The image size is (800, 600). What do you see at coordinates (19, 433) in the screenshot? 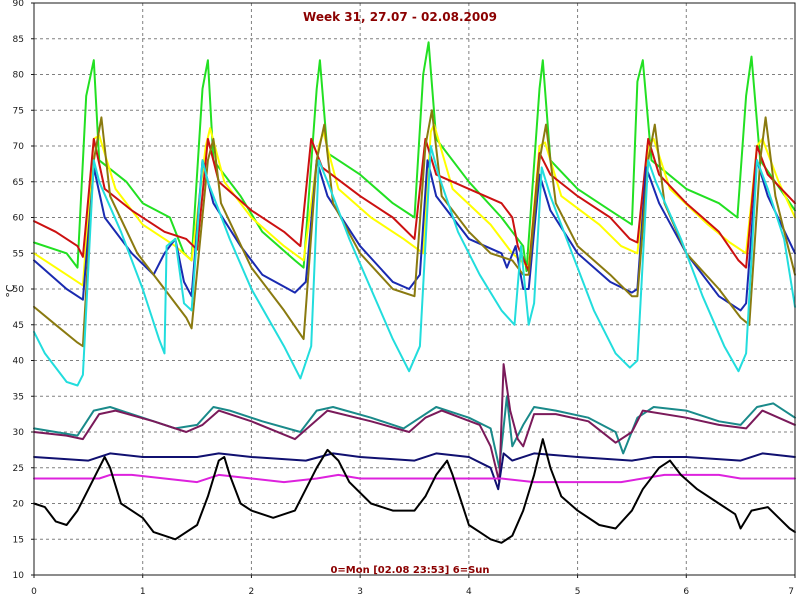
I see `y-tick-label: 30` at bounding box center [19, 433].